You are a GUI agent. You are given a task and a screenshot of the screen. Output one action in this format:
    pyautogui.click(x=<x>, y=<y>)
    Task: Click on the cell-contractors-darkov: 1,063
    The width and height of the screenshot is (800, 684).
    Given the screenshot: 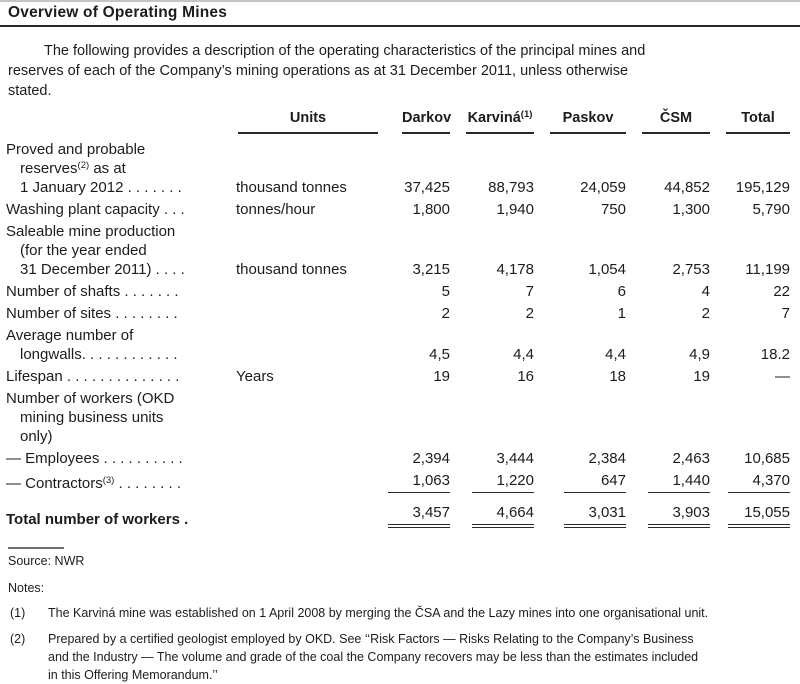 What is the action you would take?
    pyautogui.click(x=418, y=482)
    